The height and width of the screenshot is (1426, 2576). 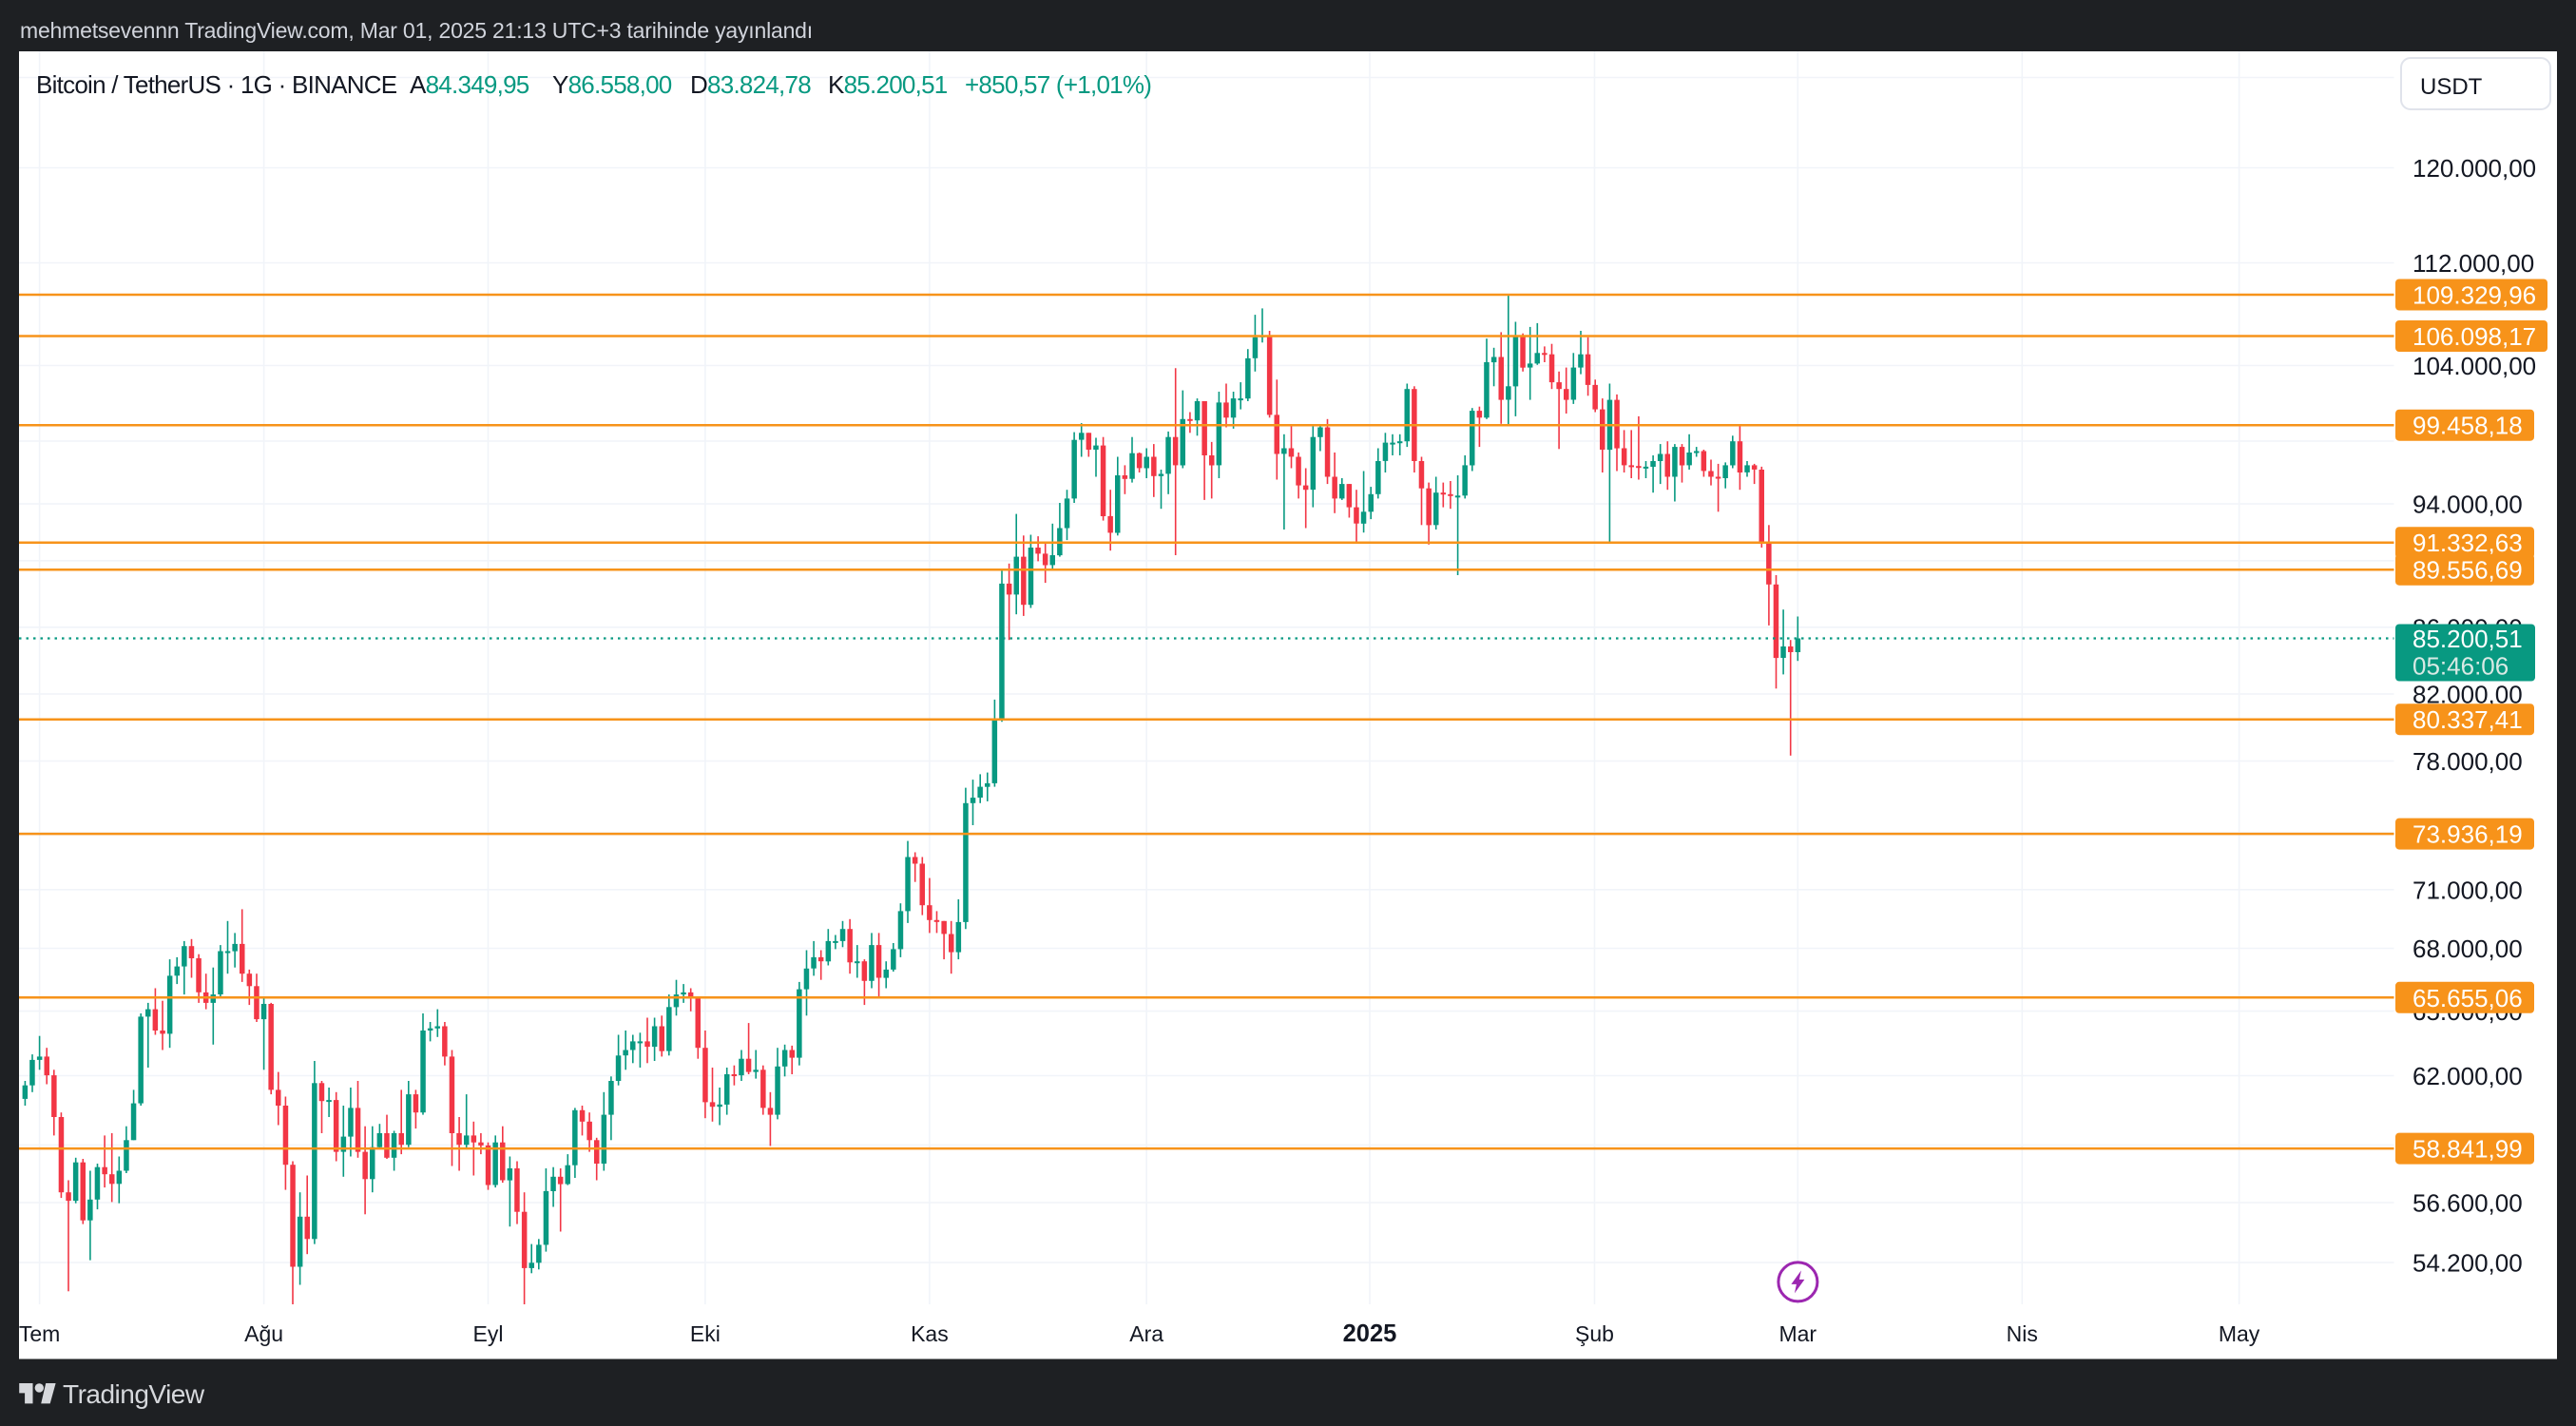 What do you see at coordinates (2468, 761) in the screenshot?
I see `svg-text: 78.000,00` at bounding box center [2468, 761].